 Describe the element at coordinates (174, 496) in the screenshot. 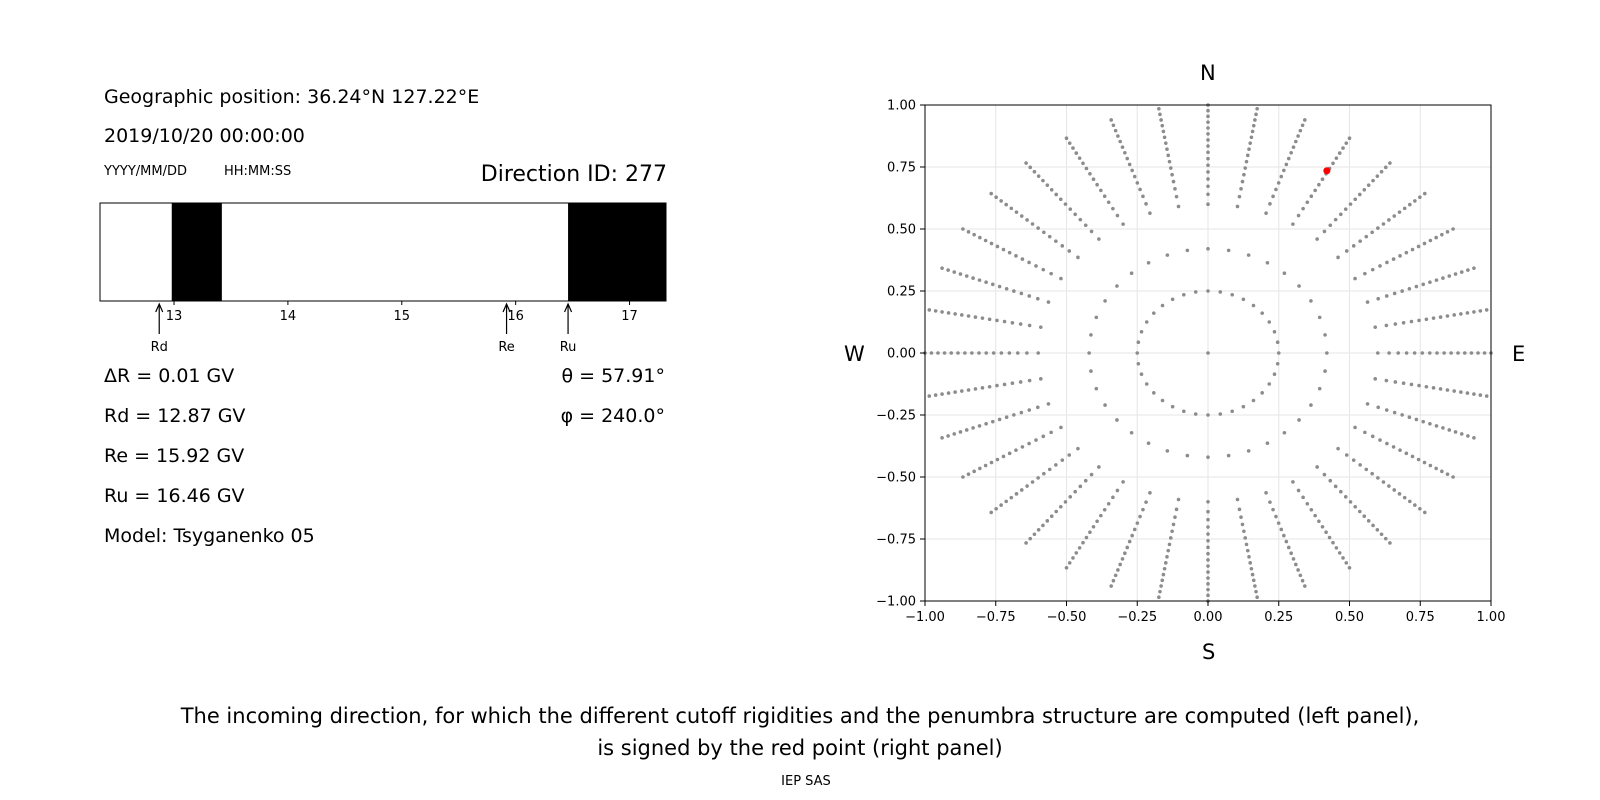

I see `ru-value: Ru = 16.46 GV` at that location.